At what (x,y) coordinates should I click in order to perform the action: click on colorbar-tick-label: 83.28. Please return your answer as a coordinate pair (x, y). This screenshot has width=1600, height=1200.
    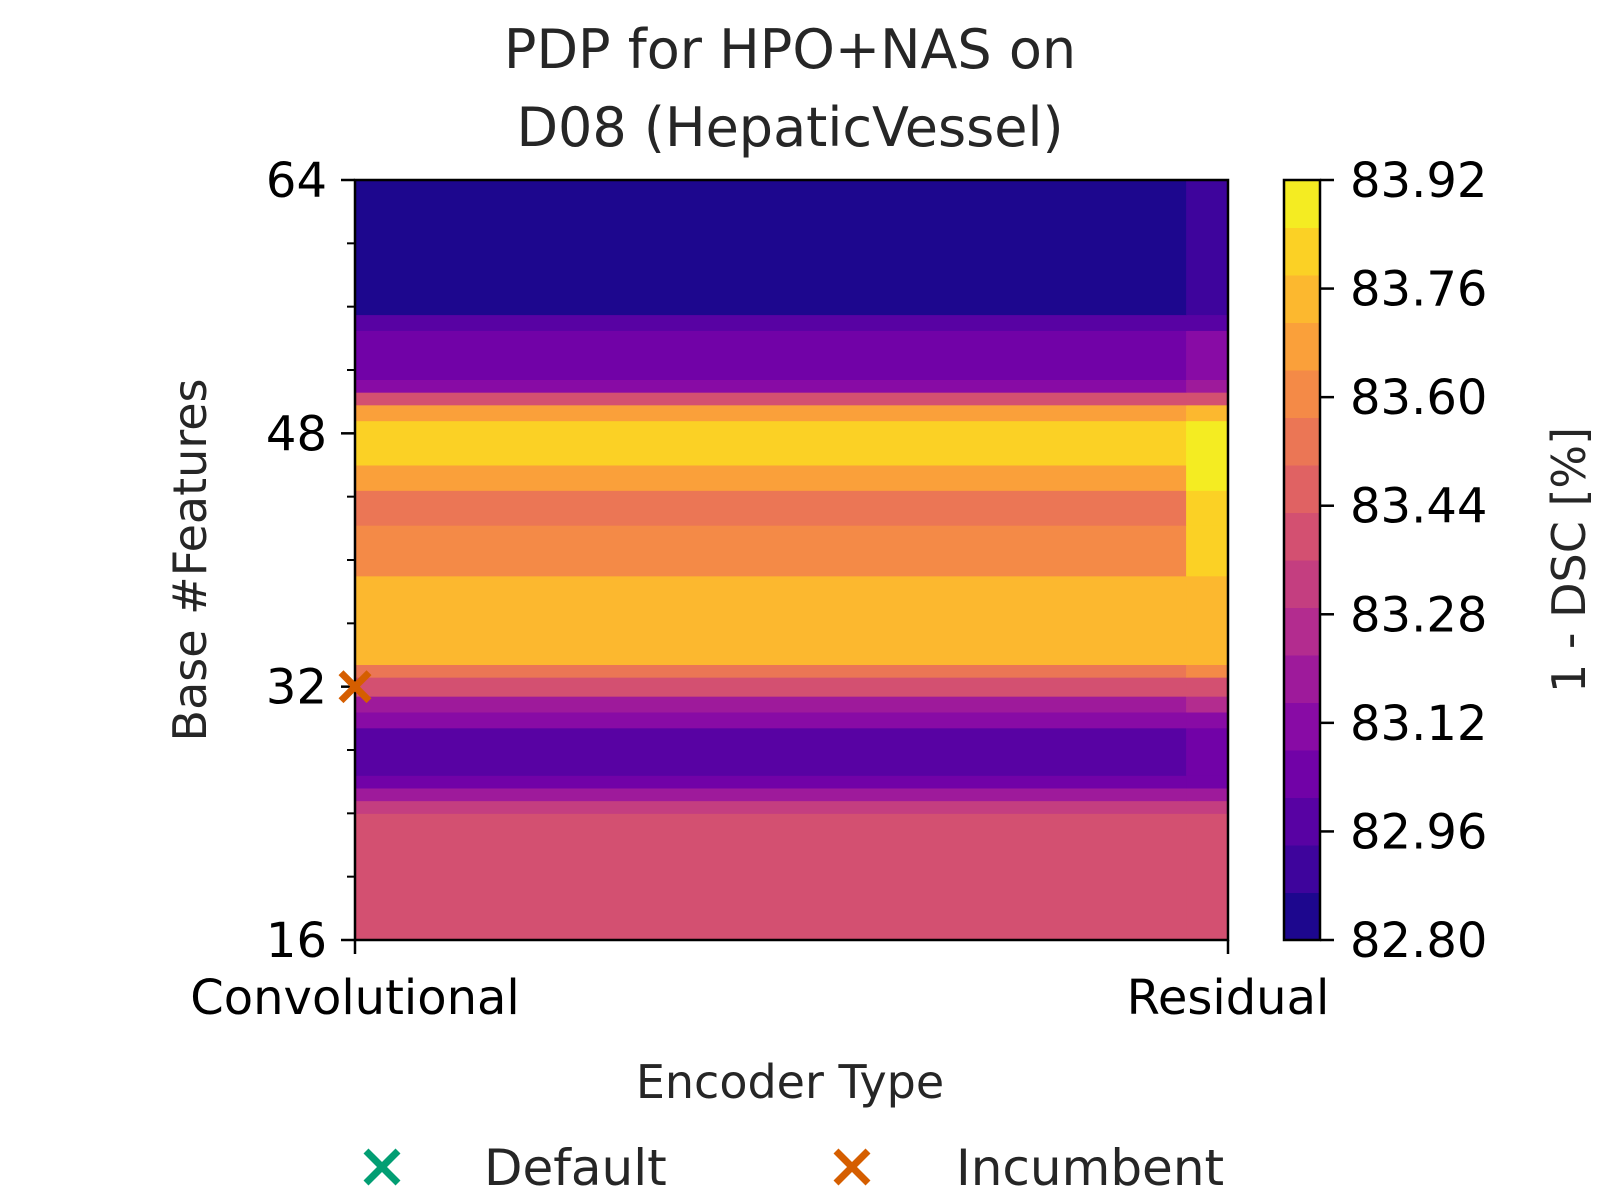
    Looking at the image, I should click on (1418, 615).